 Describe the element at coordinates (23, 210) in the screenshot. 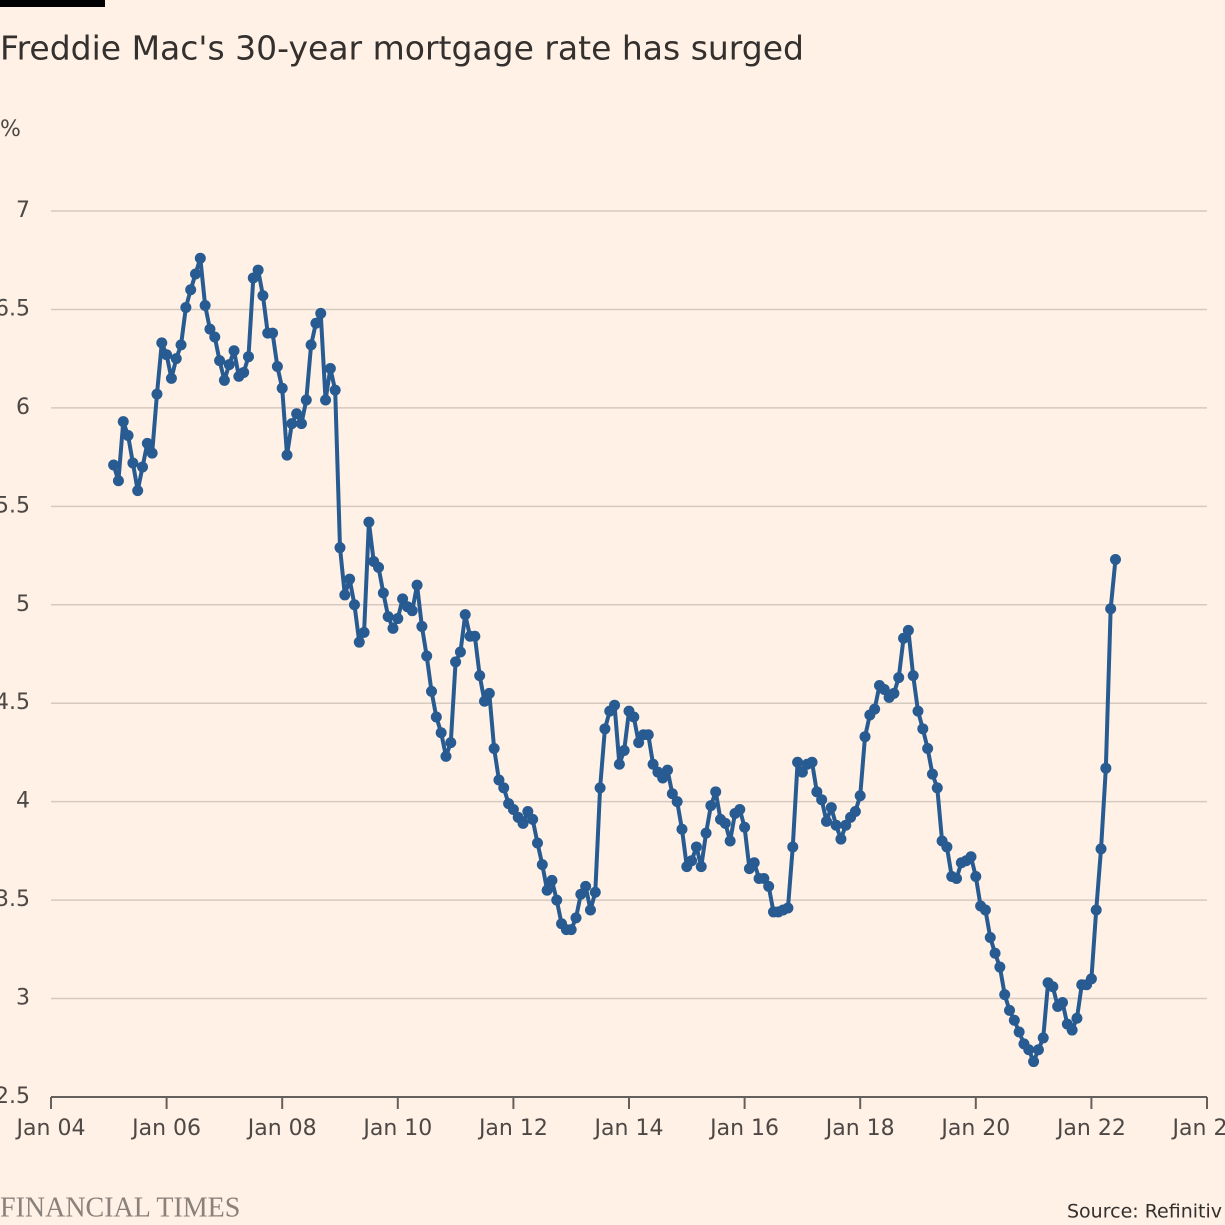

I see `y-tick-label: 7` at that location.